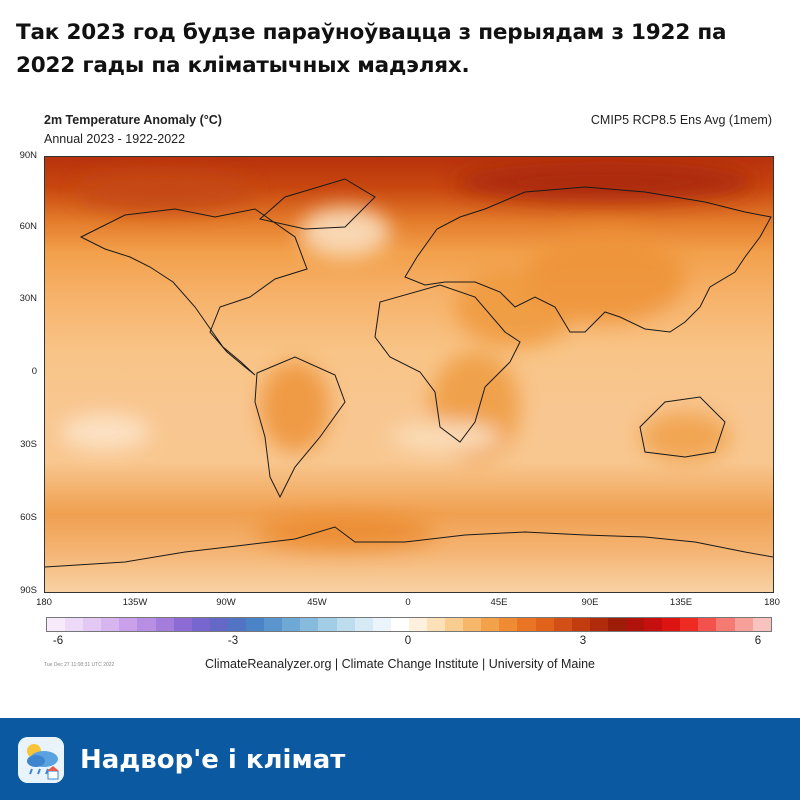 The image size is (800, 800). What do you see at coordinates (233, 641) in the screenshot?
I see `colorbar-label: -3` at bounding box center [233, 641].